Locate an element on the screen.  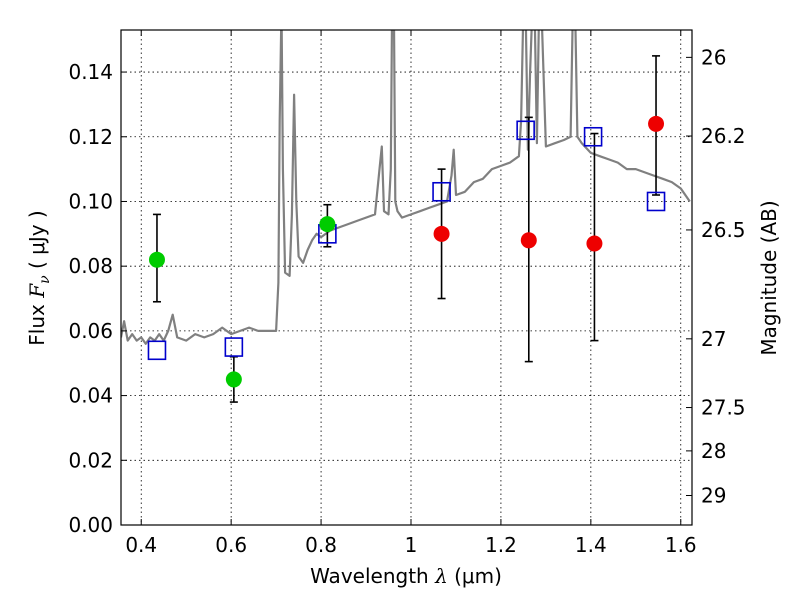
x-tick-label: 1.6 is located at coordinates (681, 545).